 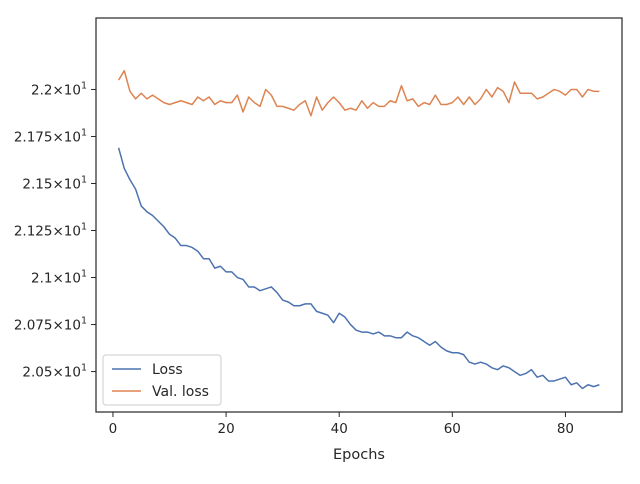 What do you see at coordinates (59, 89) in the screenshot?
I see `y-tick-label: 2.2×10¹` at bounding box center [59, 89].